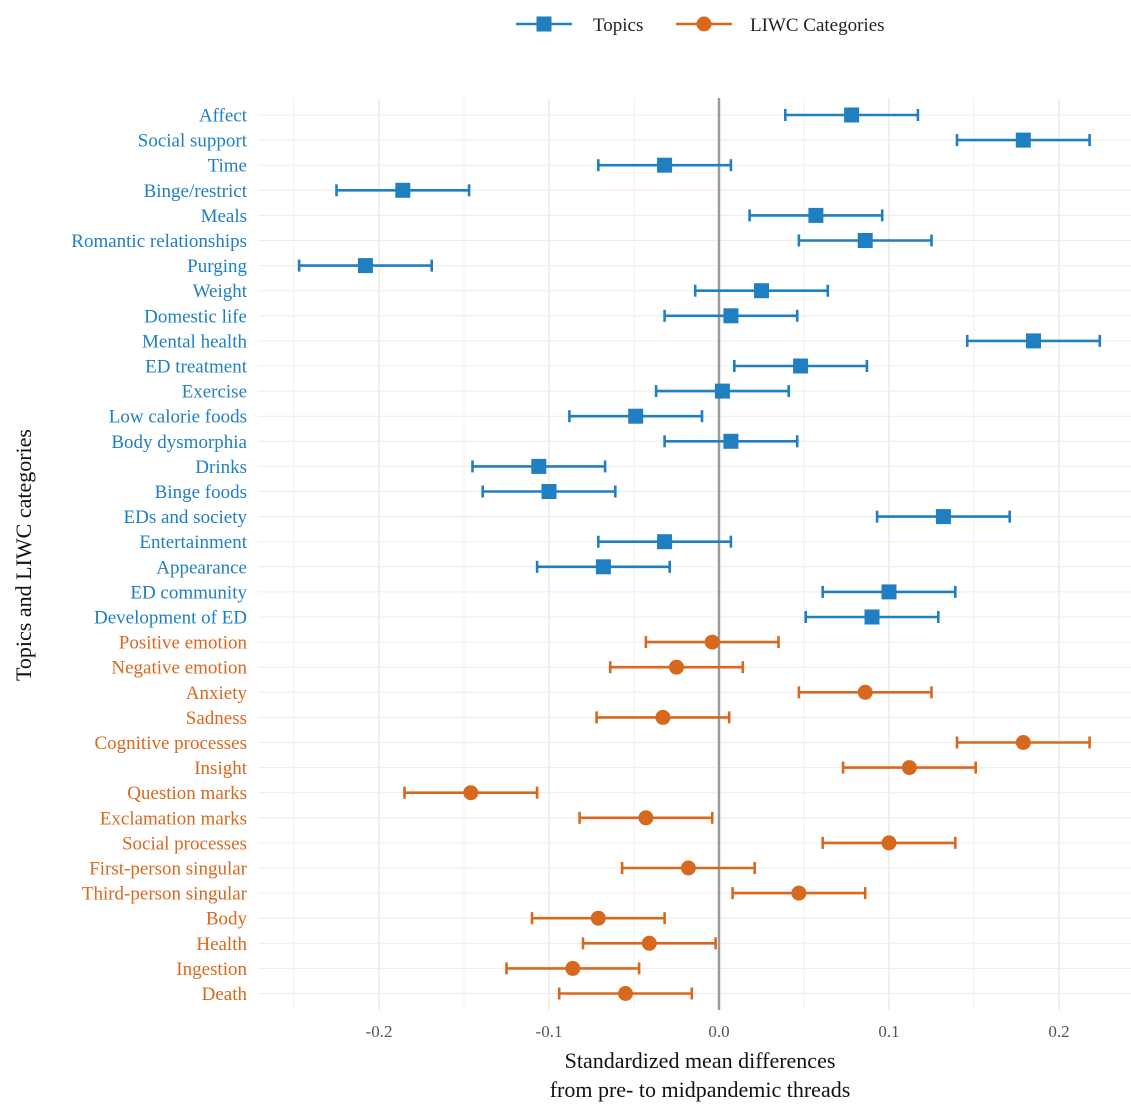 The height and width of the screenshot is (1104, 1131). Describe the element at coordinates (225, 994) in the screenshot. I see `category-label: Death` at that location.